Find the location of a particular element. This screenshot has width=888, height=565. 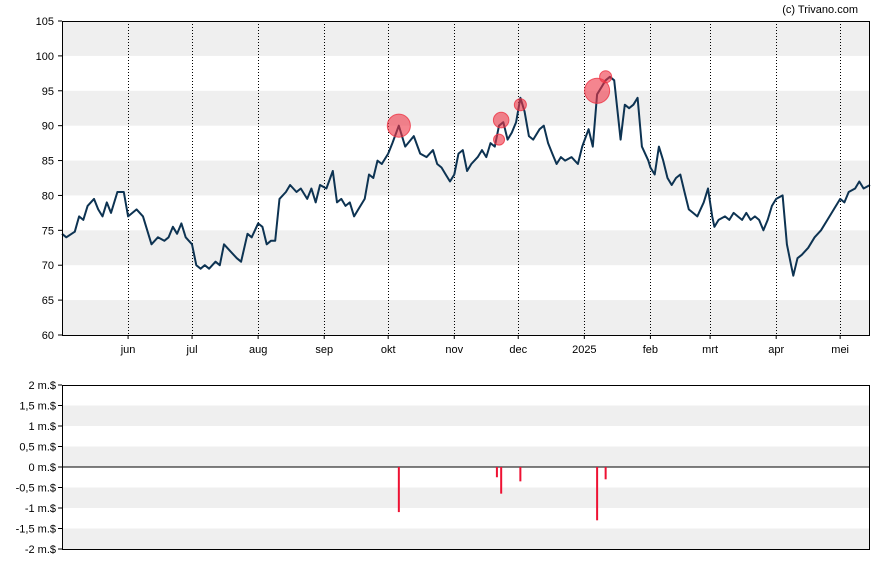

y-tick-label: 70 is located at coordinates (48, 266).